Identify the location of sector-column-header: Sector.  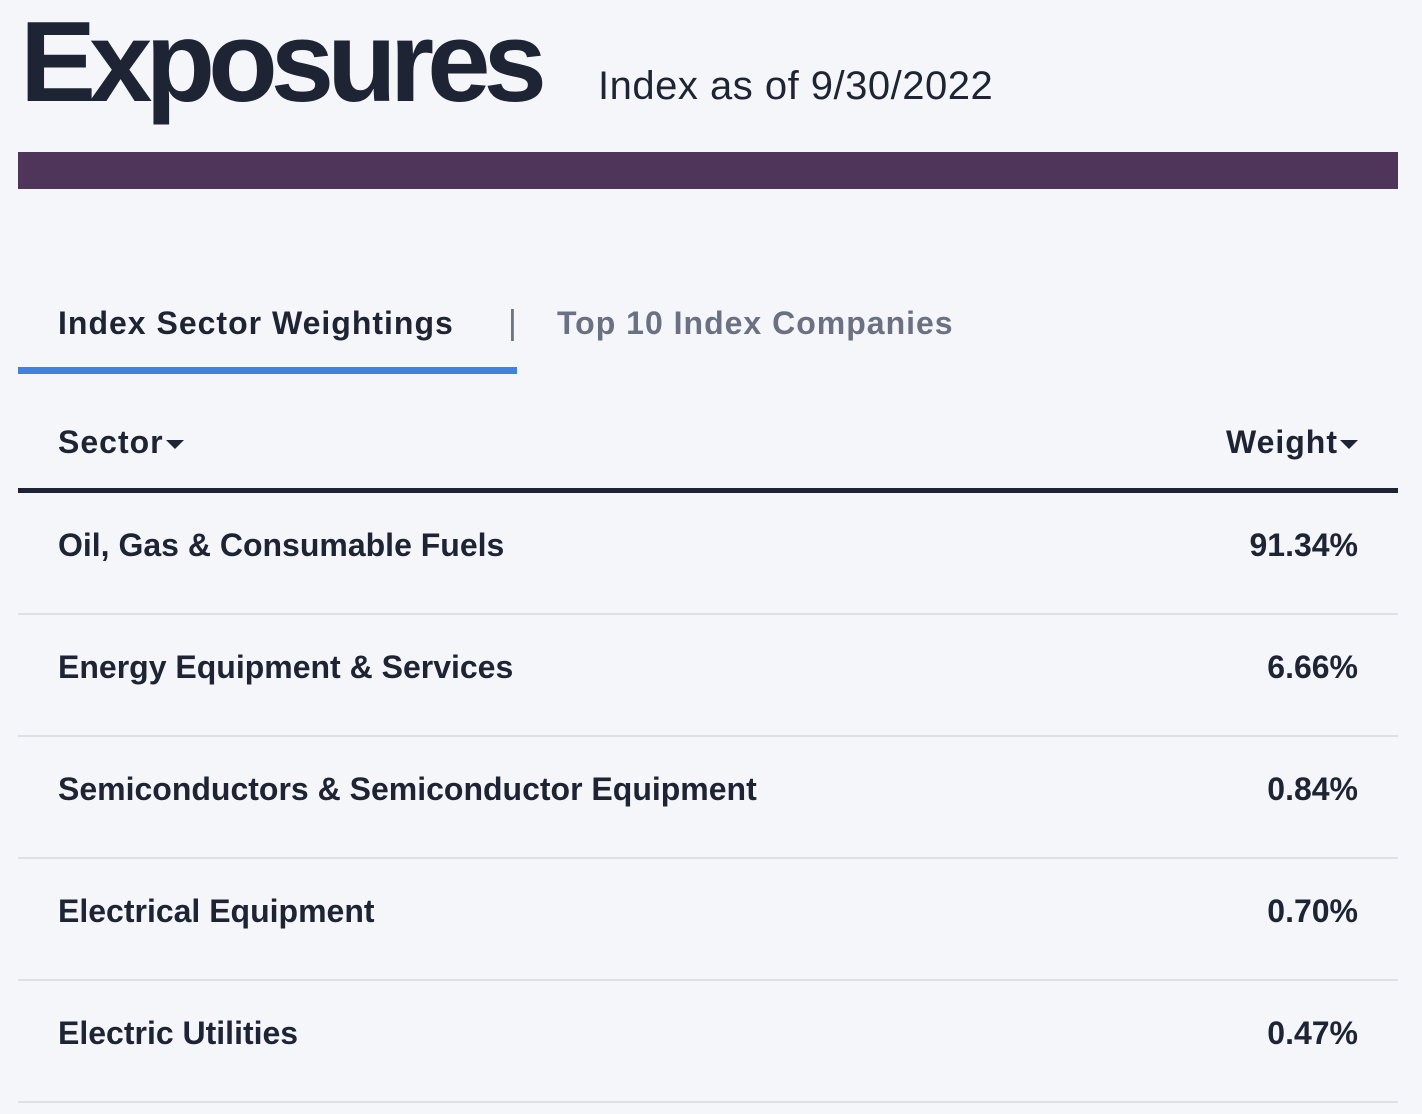
(121, 442).